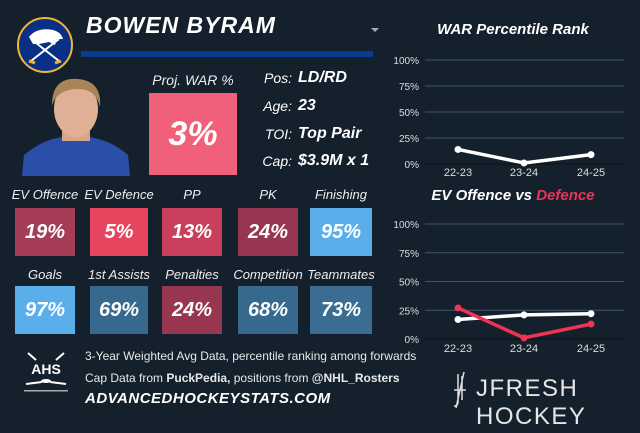  I want to click on jfresh-brand: JFRESH HOCKEY, so click(531, 402).